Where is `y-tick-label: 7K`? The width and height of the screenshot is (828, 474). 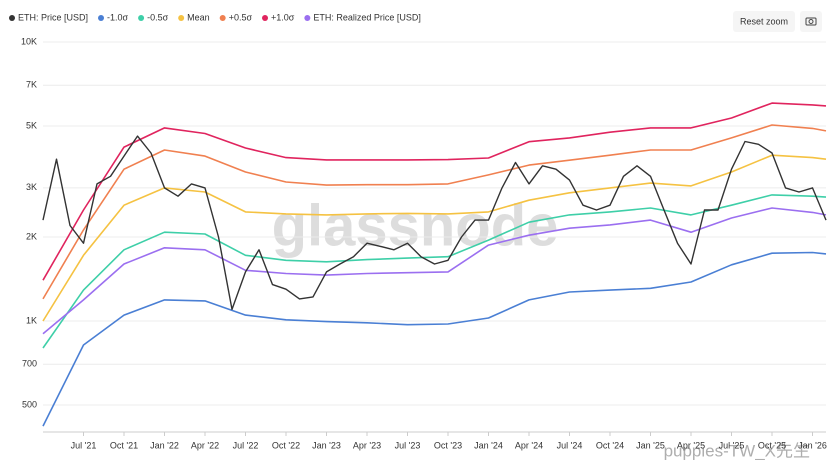
y-tick-label: 7K is located at coordinates (31, 85).